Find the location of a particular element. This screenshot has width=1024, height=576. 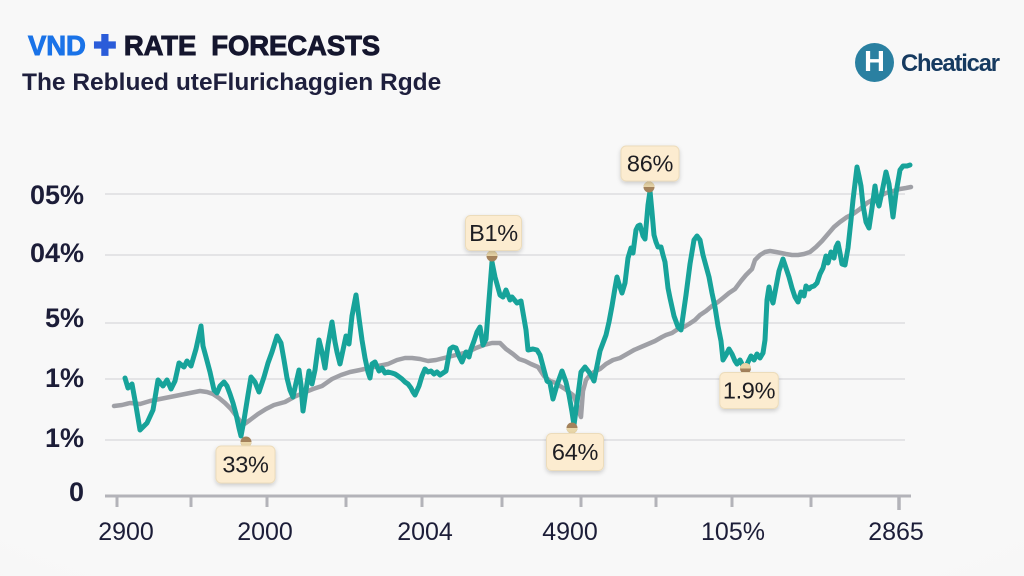

svg-text: 0 is located at coordinates (76, 492).